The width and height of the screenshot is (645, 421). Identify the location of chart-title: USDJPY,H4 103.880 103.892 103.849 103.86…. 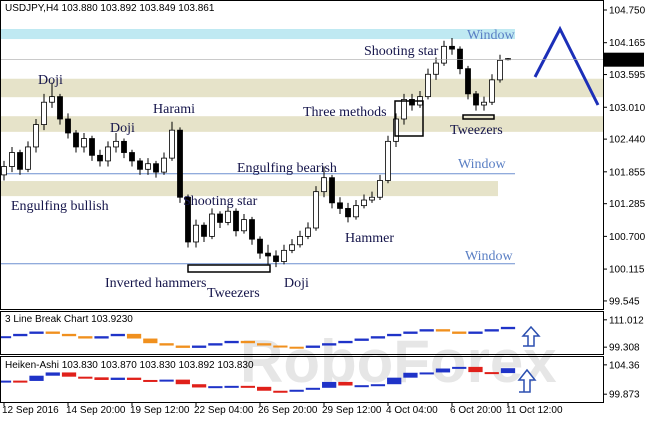
(110, 8).